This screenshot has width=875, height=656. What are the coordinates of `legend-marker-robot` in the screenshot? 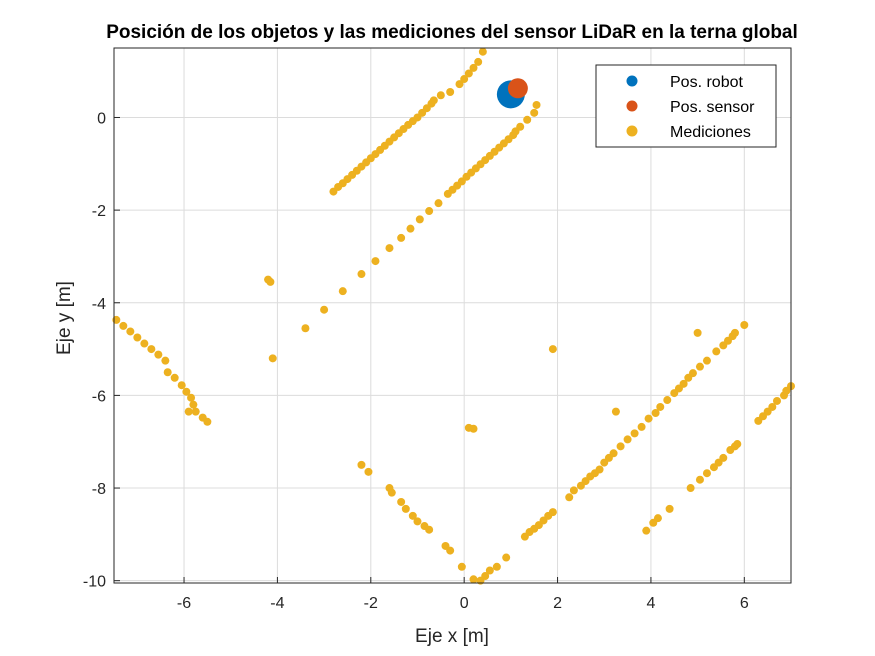 It's located at (632, 81).